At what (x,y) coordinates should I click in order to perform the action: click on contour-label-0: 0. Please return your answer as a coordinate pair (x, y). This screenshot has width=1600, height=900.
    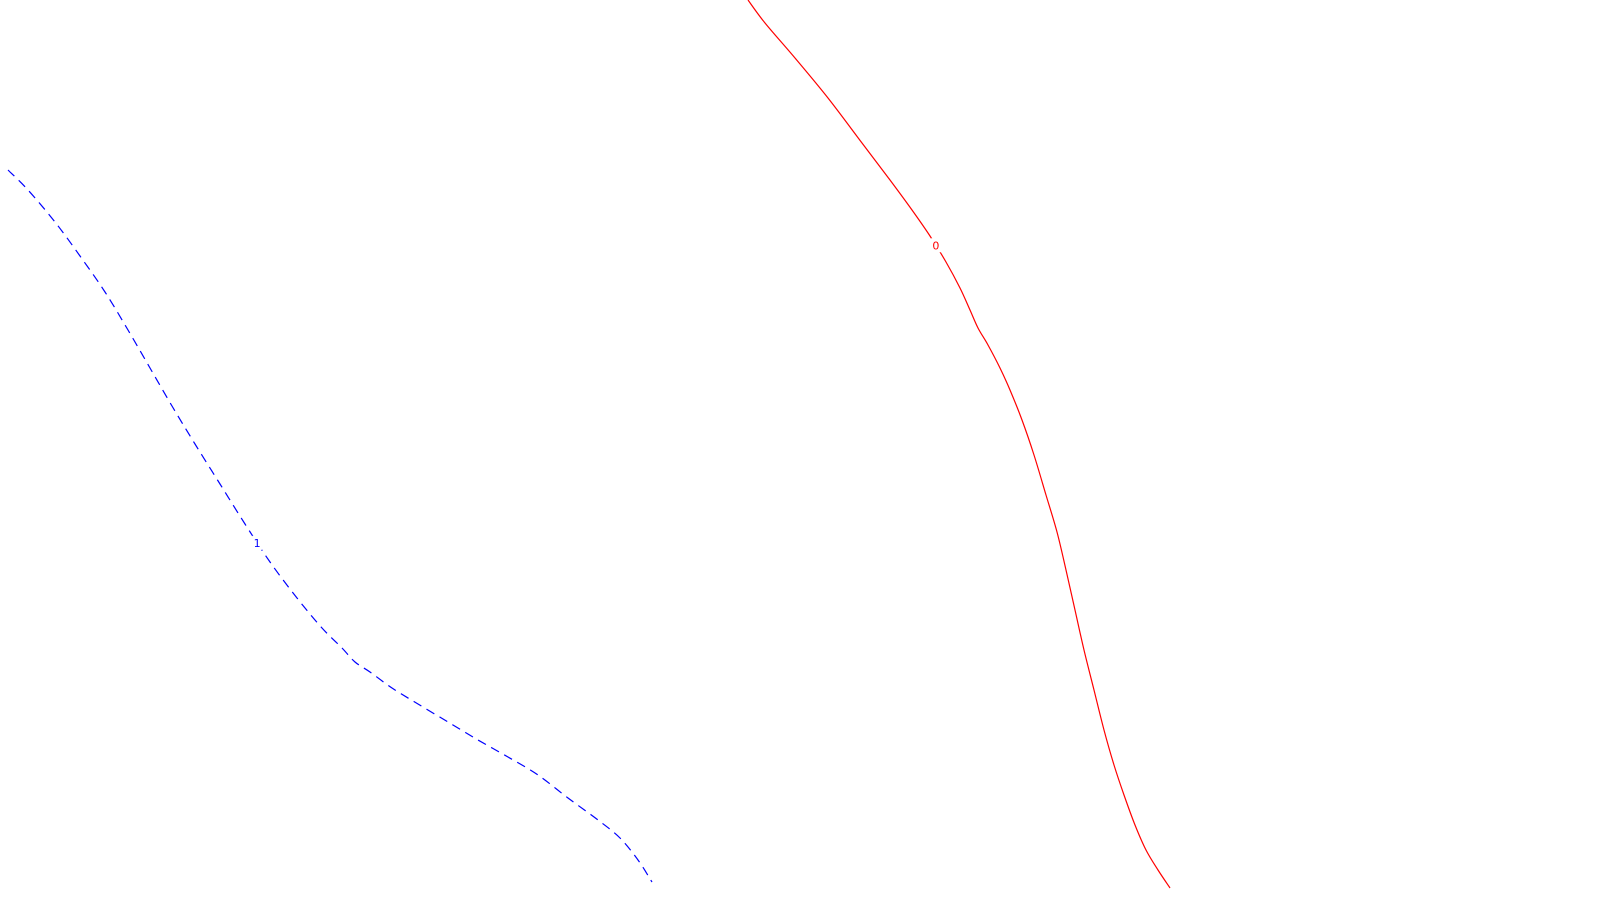
    Looking at the image, I should click on (935, 245).